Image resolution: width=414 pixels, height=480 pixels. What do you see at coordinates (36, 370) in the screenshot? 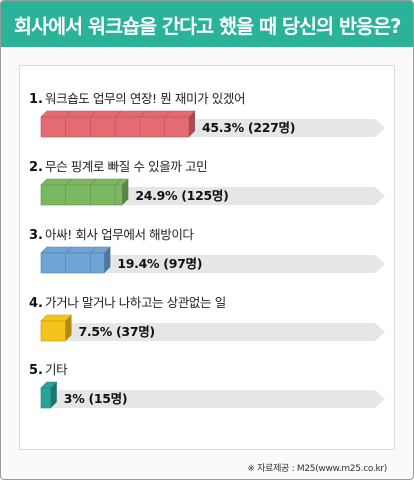
I see `question-number: 5.` at bounding box center [36, 370].